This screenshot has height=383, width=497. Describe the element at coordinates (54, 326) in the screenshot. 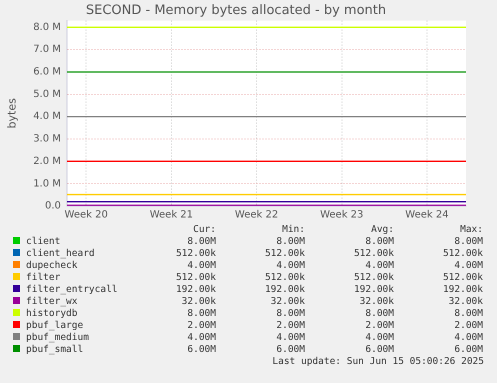

I see `legend-label: pbuf_large` at that location.